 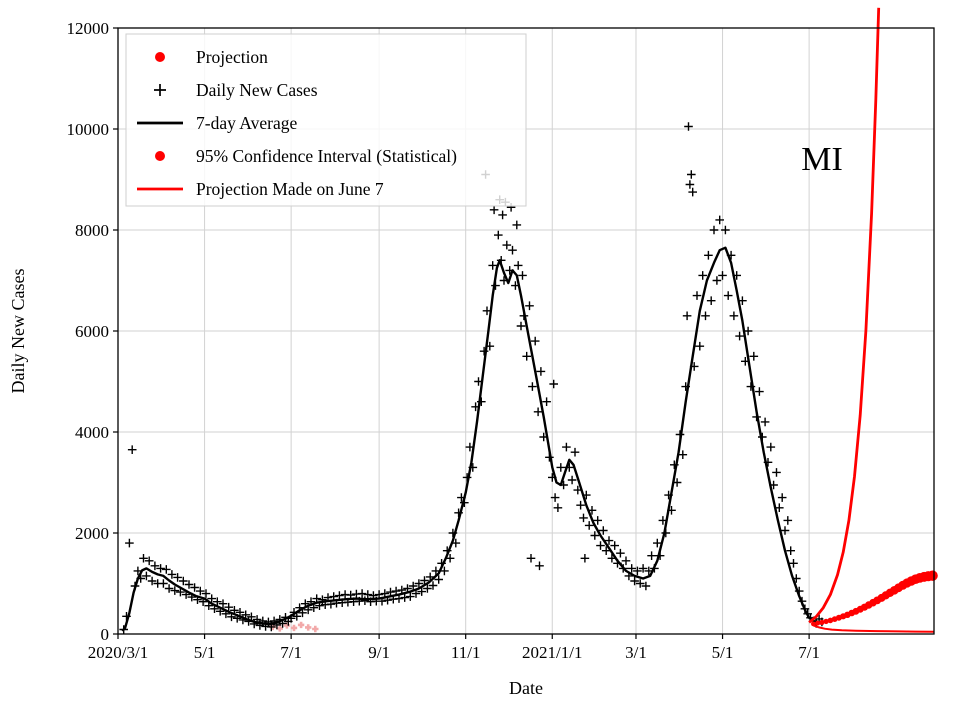 What do you see at coordinates (379, 652) in the screenshot?
I see `x-tick-label: 9/1` at bounding box center [379, 652].